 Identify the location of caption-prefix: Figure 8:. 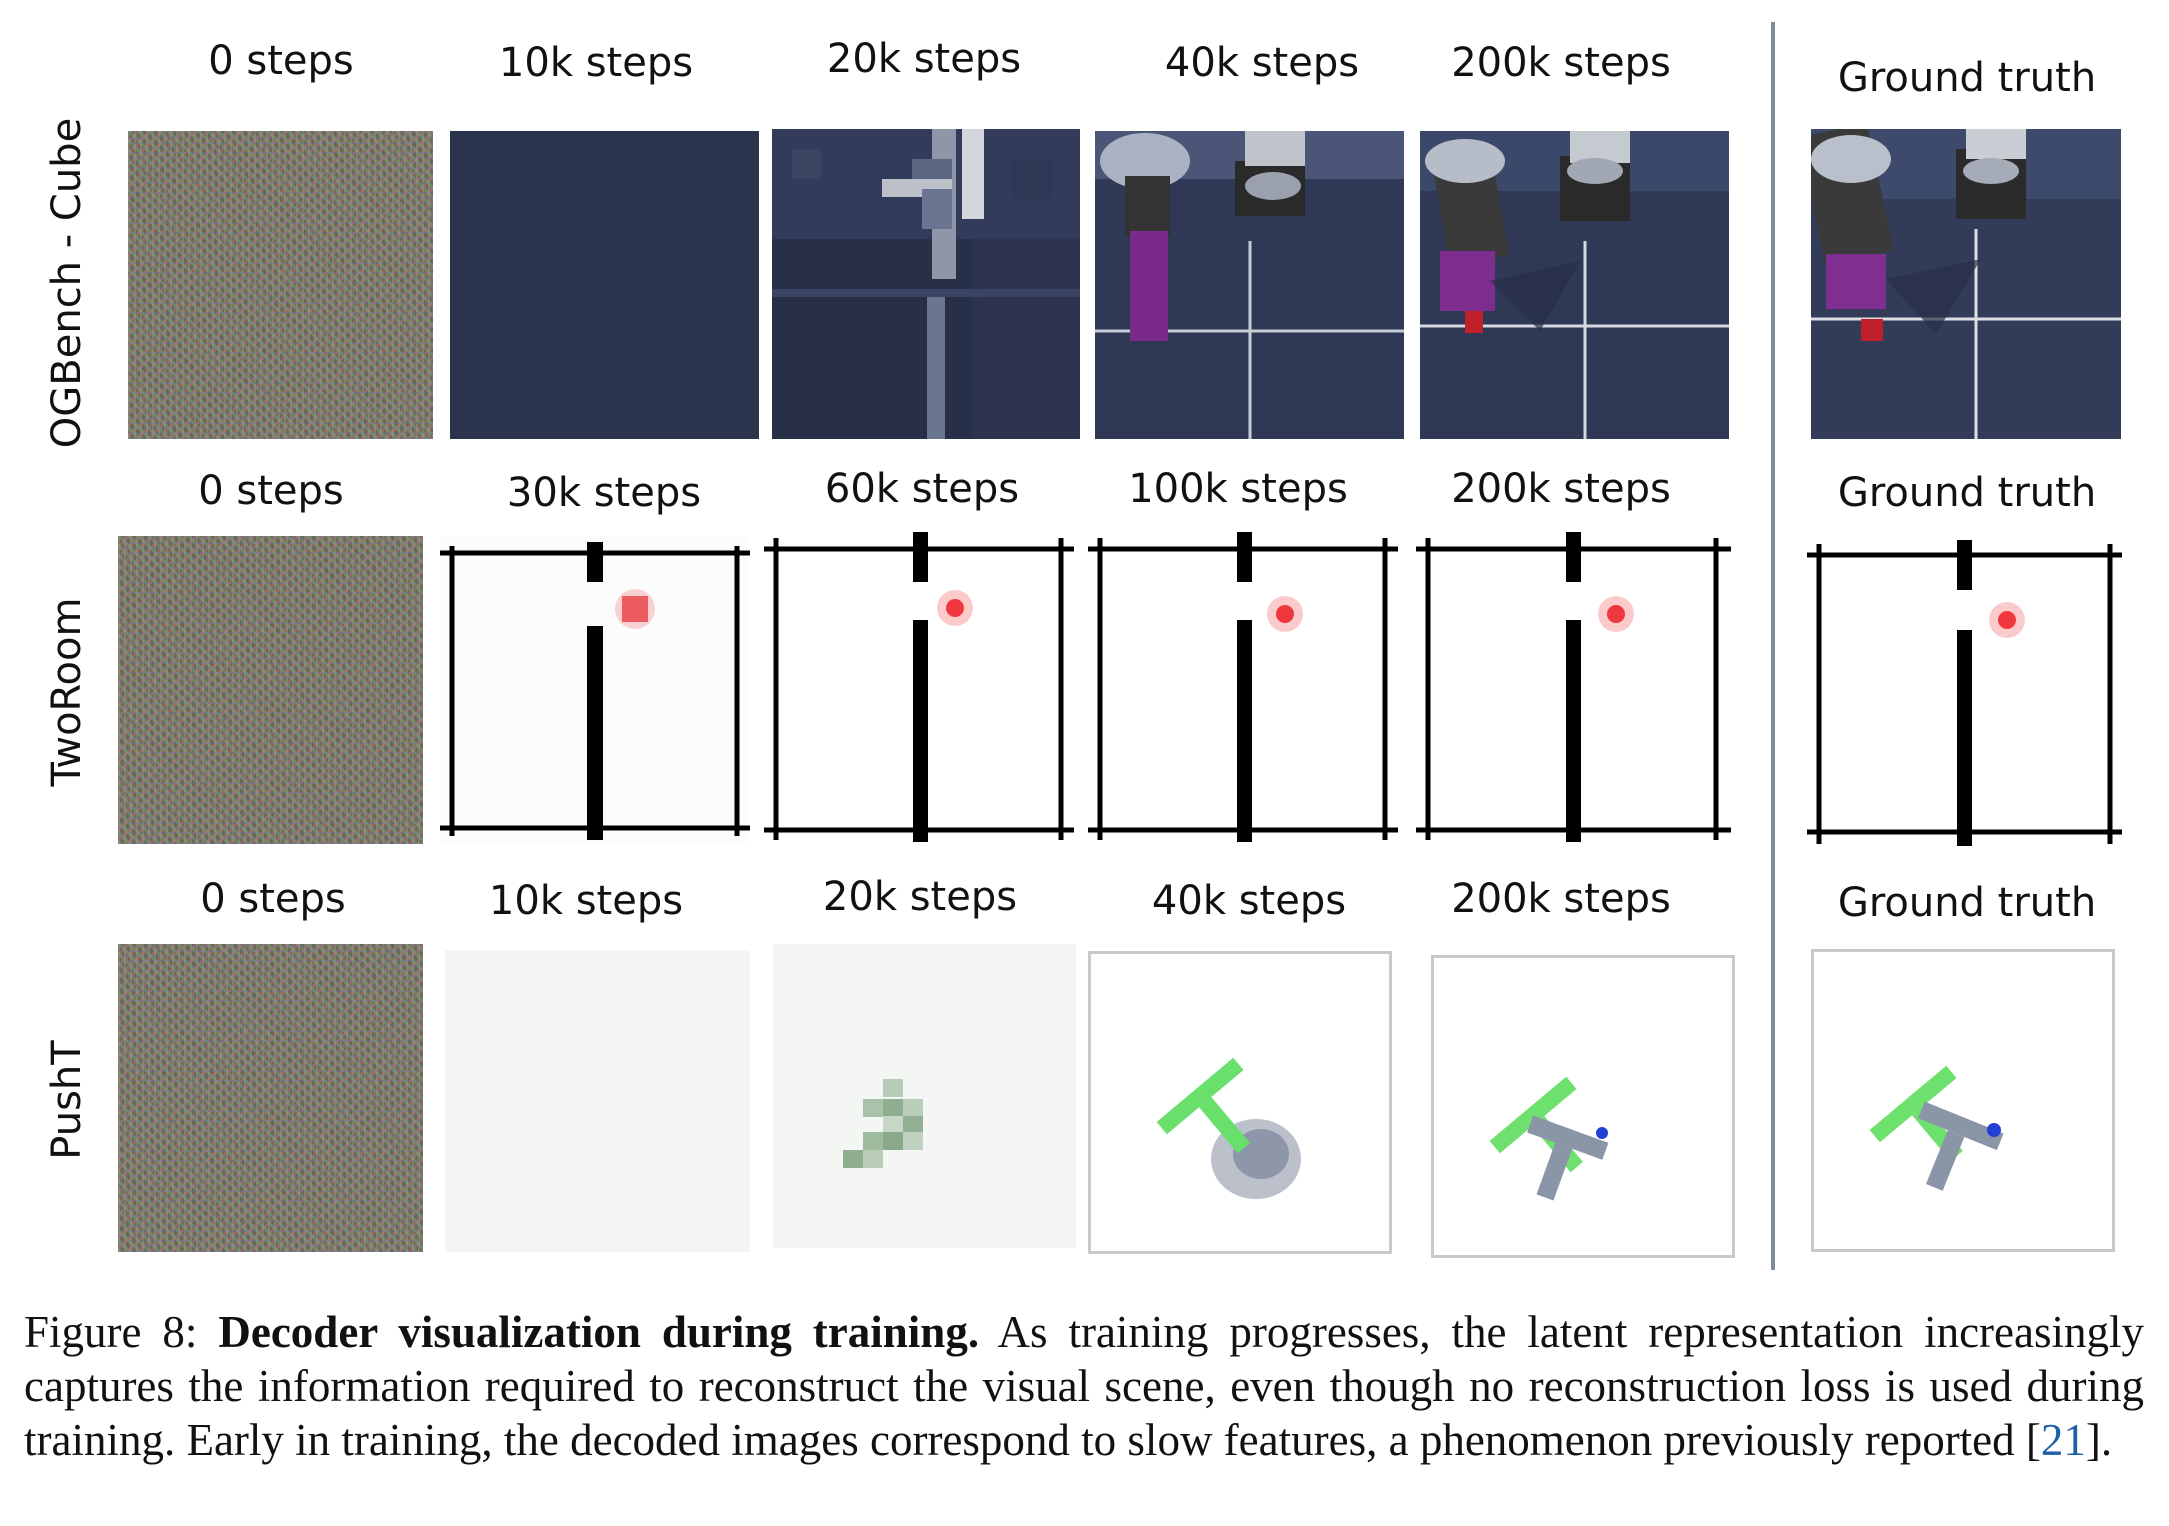
(121, 1332).